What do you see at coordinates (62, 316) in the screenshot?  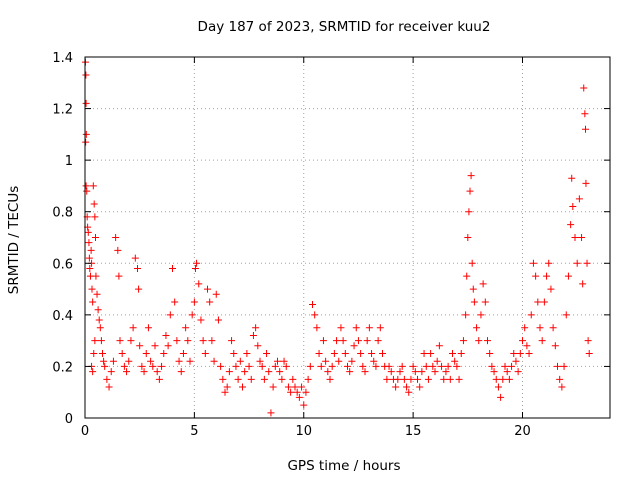 I see `y-tick-label: 0.4` at bounding box center [62, 316].